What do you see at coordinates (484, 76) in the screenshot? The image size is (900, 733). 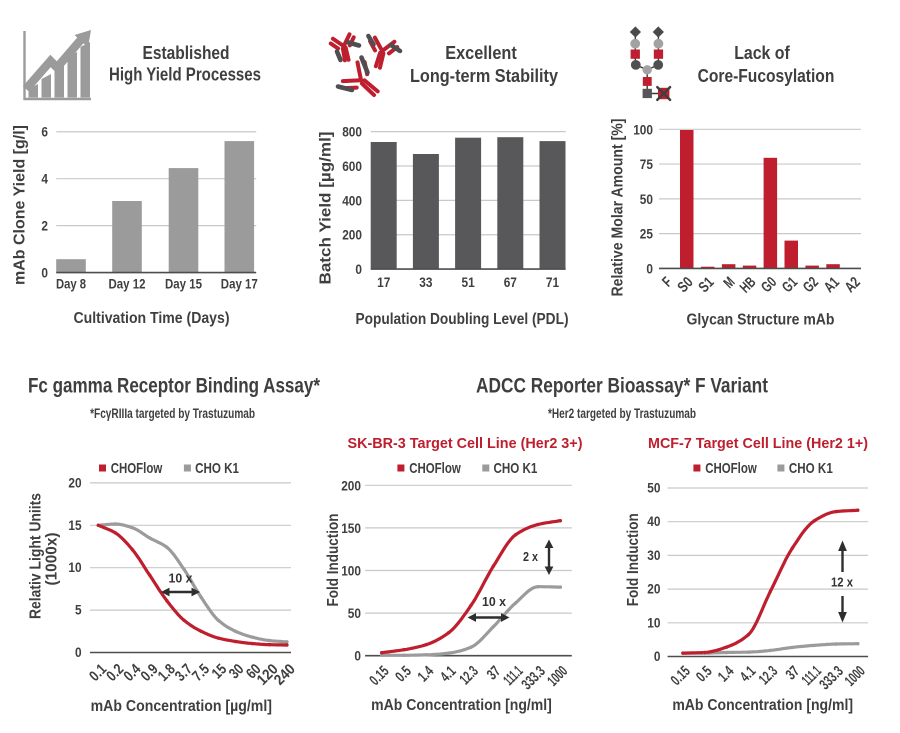 I see `svg-text: Long-term Stability` at bounding box center [484, 76].